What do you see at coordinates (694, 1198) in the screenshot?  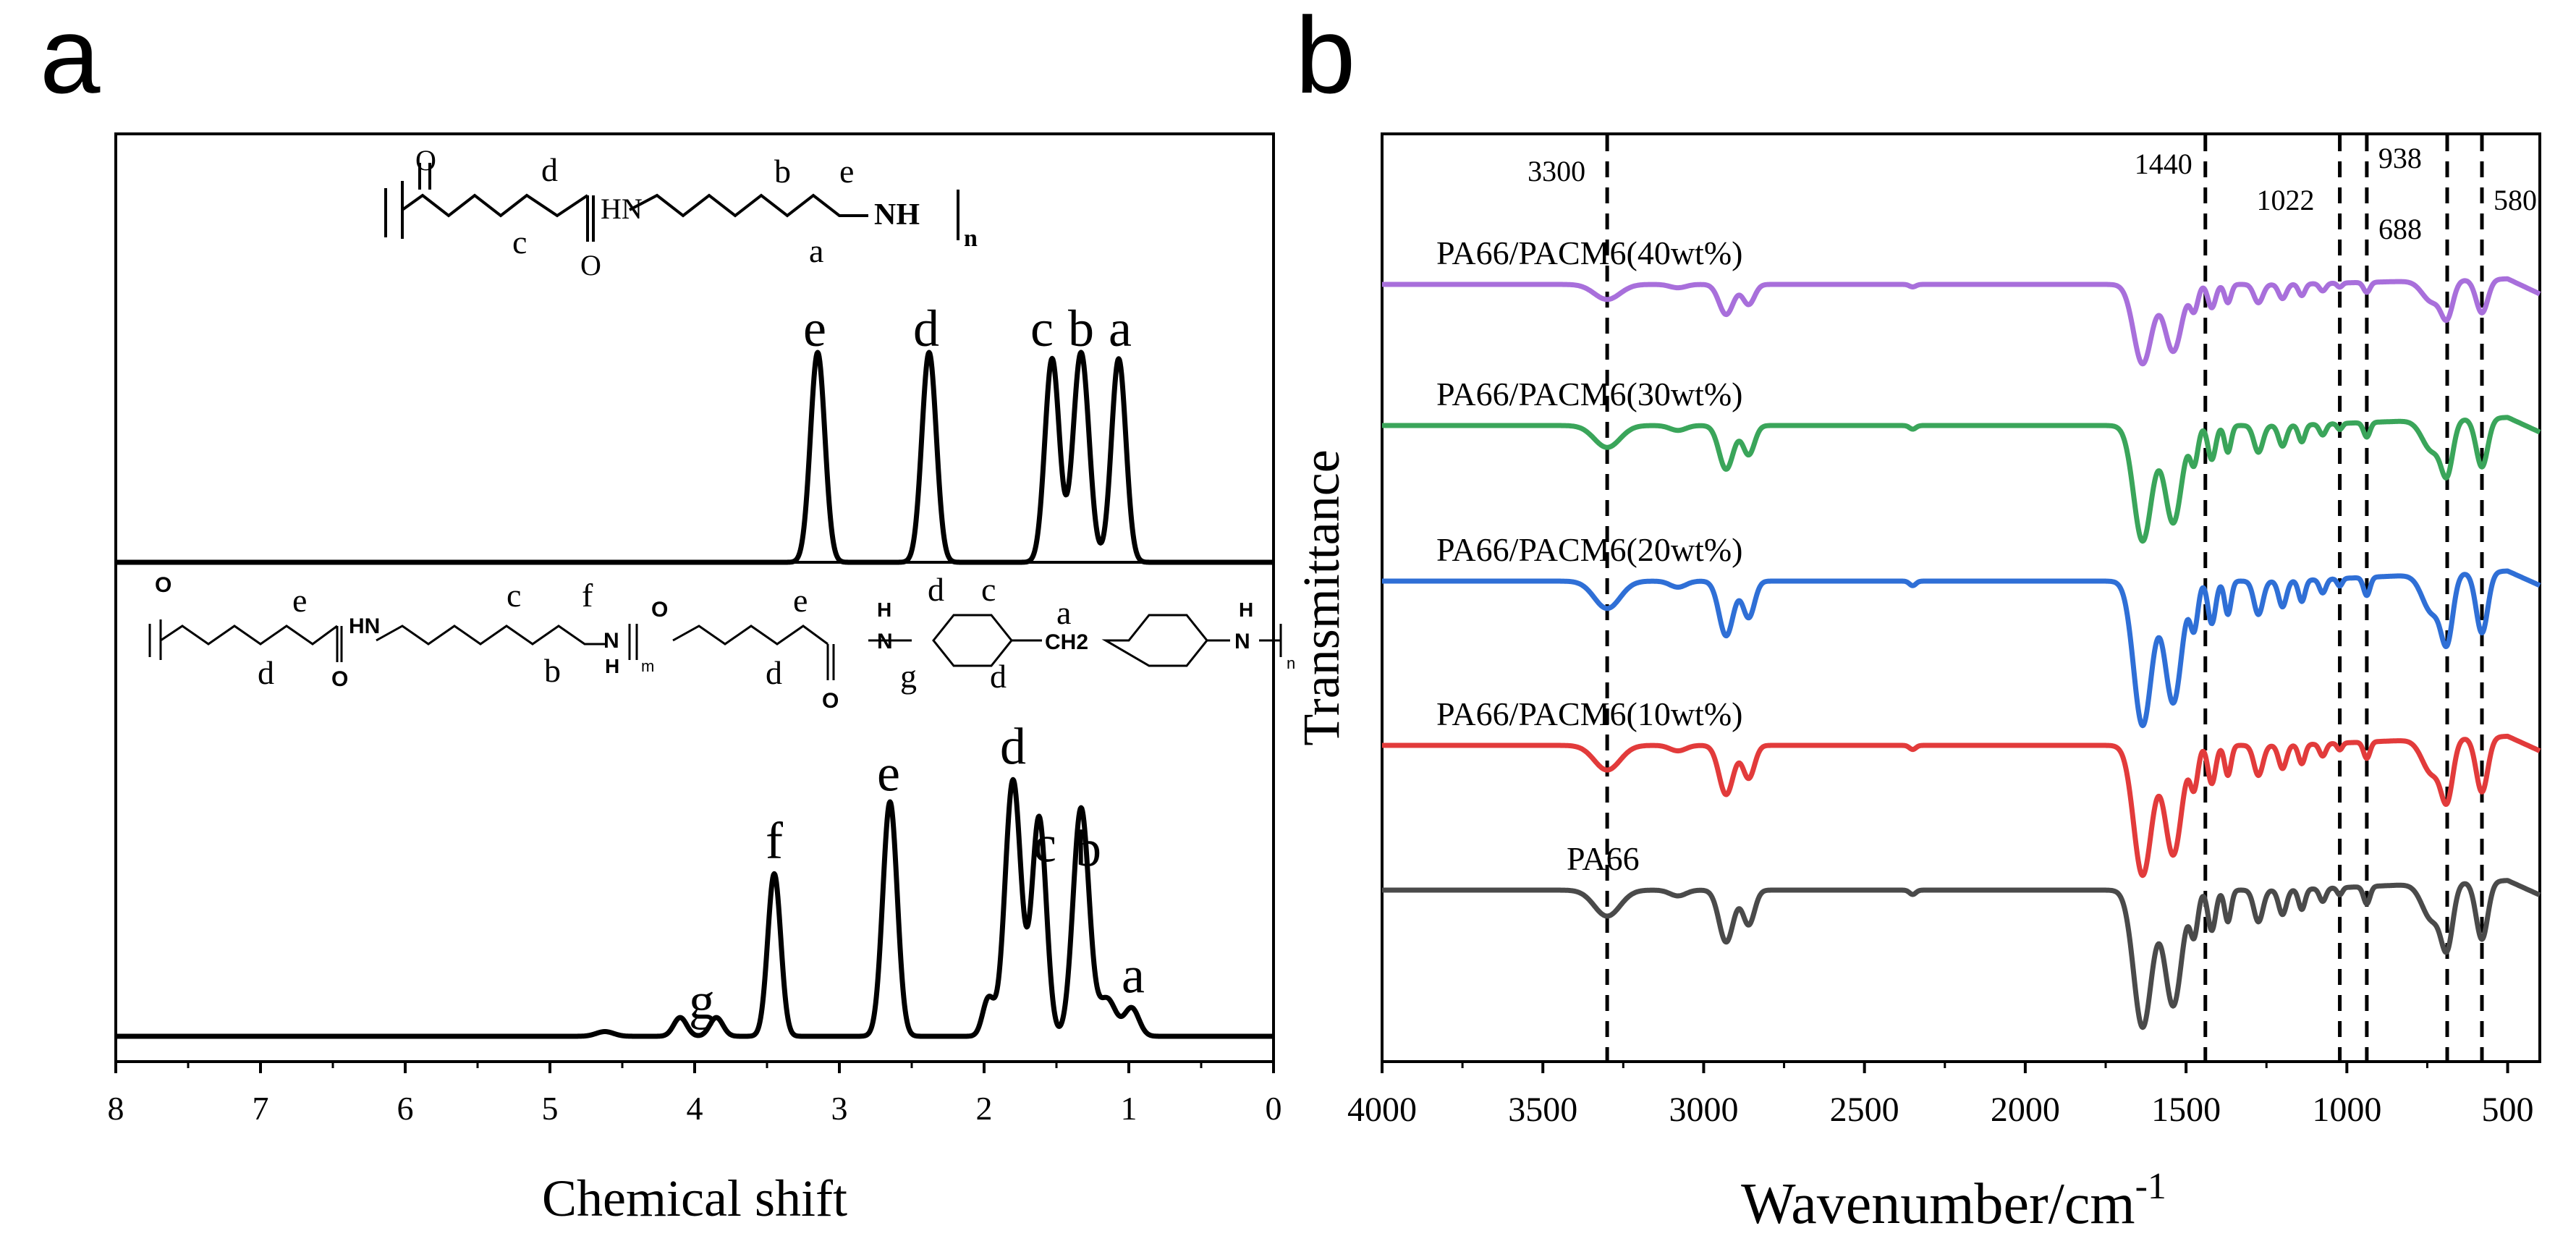 I see `nmr-x-axis-title: Chemical shift` at bounding box center [694, 1198].